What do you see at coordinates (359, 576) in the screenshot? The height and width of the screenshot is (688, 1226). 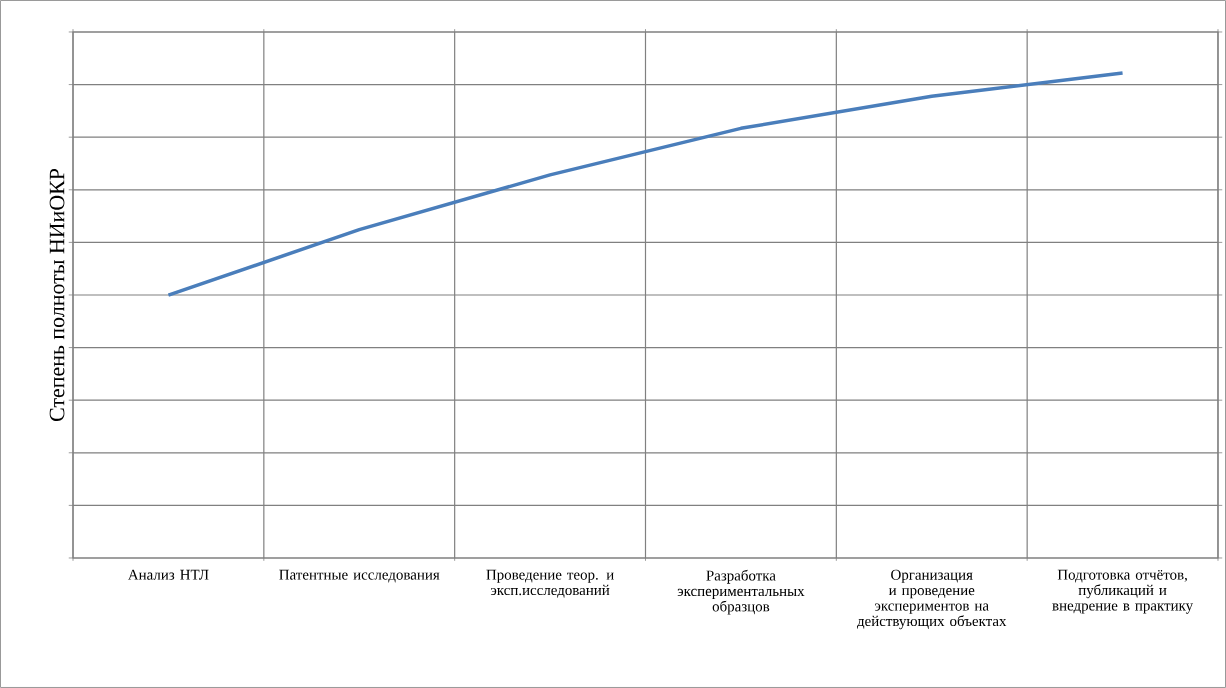 I see `x-tick-label: Патентные исследования` at bounding box center [359, 576].